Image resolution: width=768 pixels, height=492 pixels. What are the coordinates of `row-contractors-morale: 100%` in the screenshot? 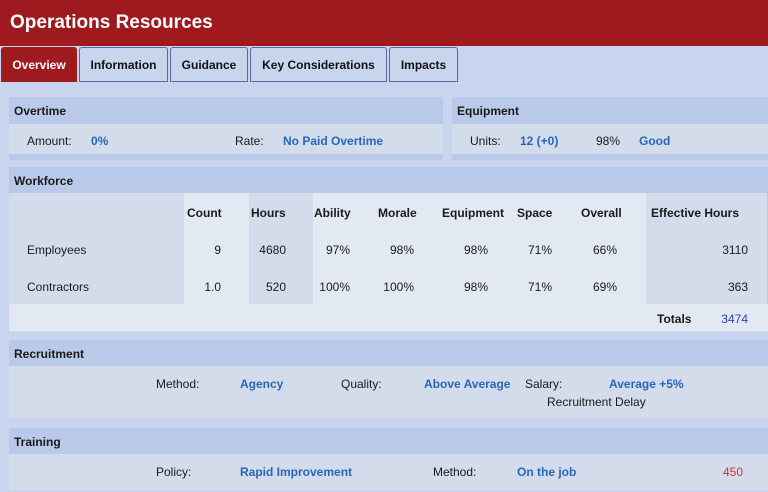 It's located at (398, 287).